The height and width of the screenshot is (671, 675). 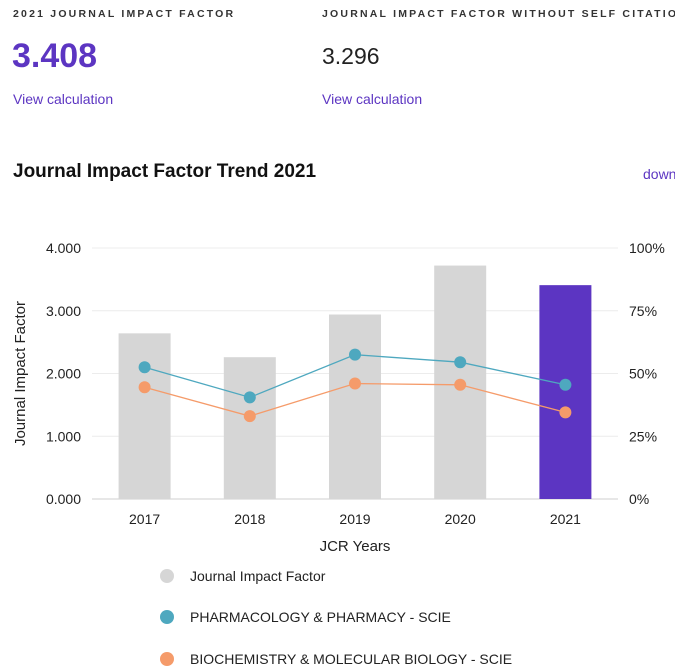 What do you see at coordinates (643, 311) in the screenshot?
I see `y2-axis-tick-label: 75%` at bounding box center [643, 311].